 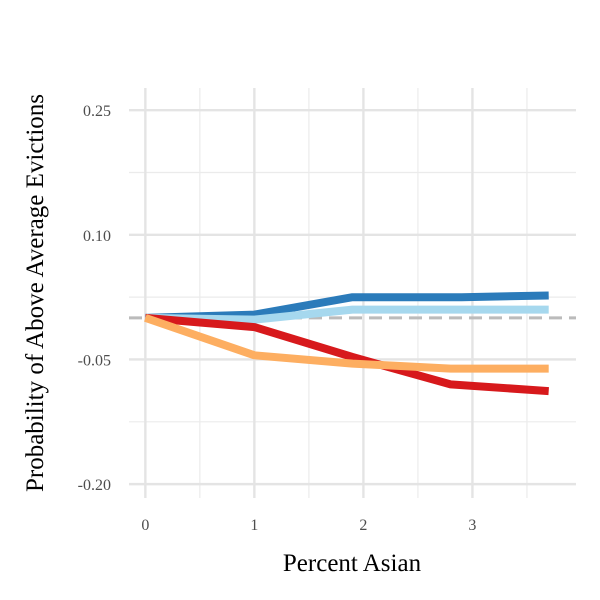 I want to click on series-layer, so click(x=346, y=343).